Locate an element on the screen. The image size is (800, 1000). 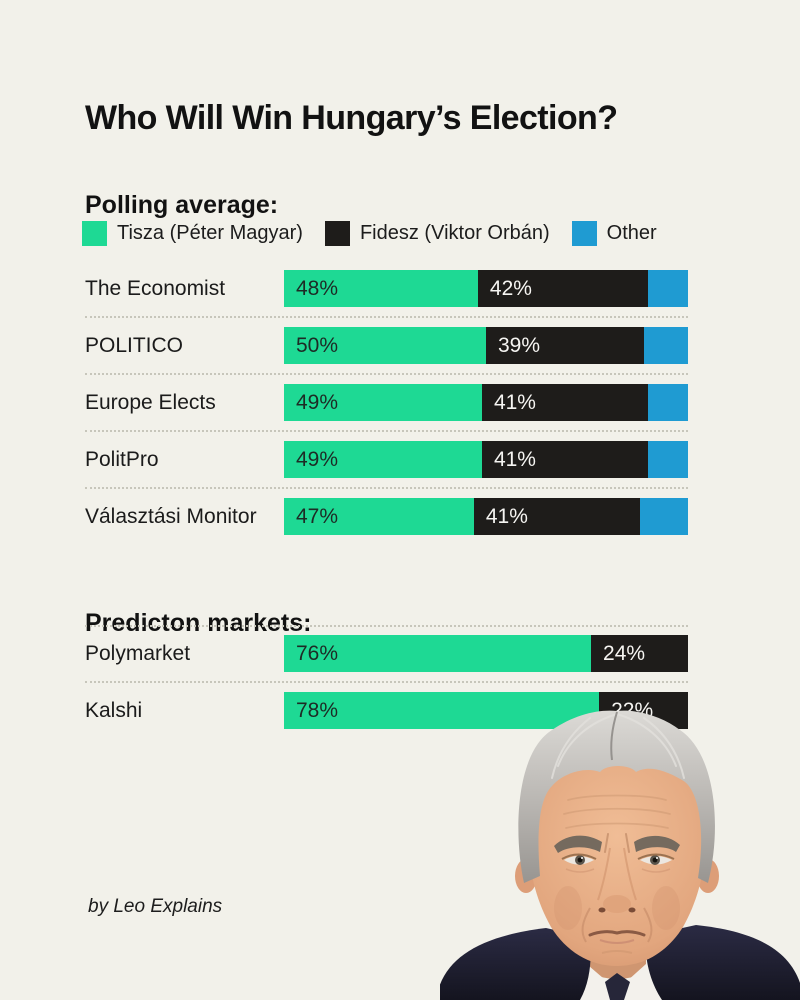
page-title: Who Will Win Hungary’s Election? is located at coordinates (351, 117).